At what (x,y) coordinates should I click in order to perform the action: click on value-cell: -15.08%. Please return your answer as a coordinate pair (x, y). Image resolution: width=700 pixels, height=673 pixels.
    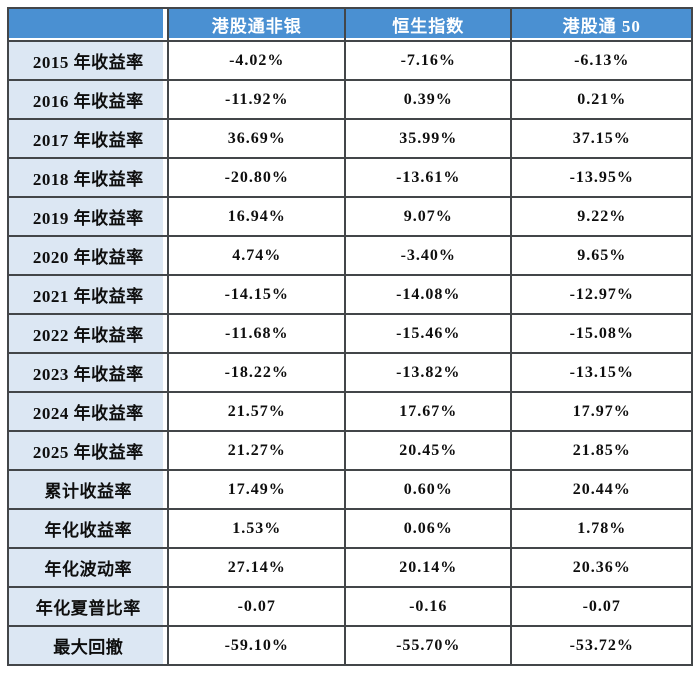
    Looking at the image, I should click on (601, 333).